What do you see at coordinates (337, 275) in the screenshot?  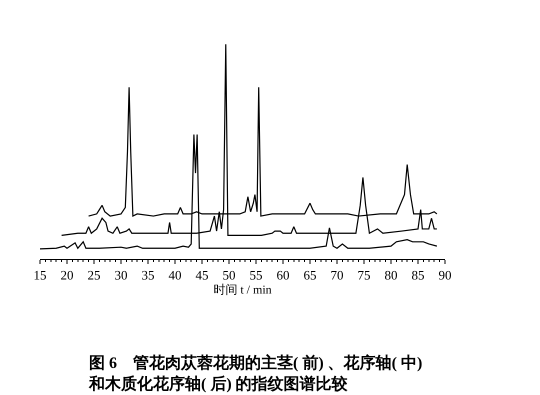 I see `x-tick-label: 70` at bounding box center [337, 275].